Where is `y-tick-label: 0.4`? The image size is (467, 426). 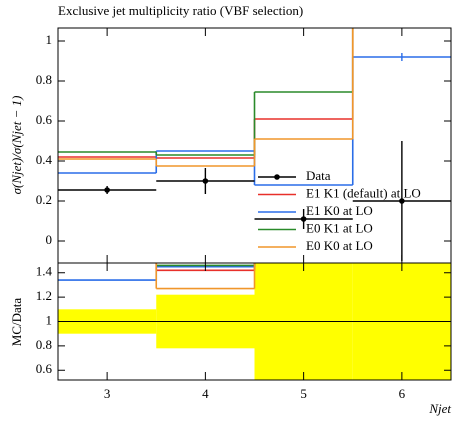 y-tick-label: 0.4 is located at coordinates (44, 159).